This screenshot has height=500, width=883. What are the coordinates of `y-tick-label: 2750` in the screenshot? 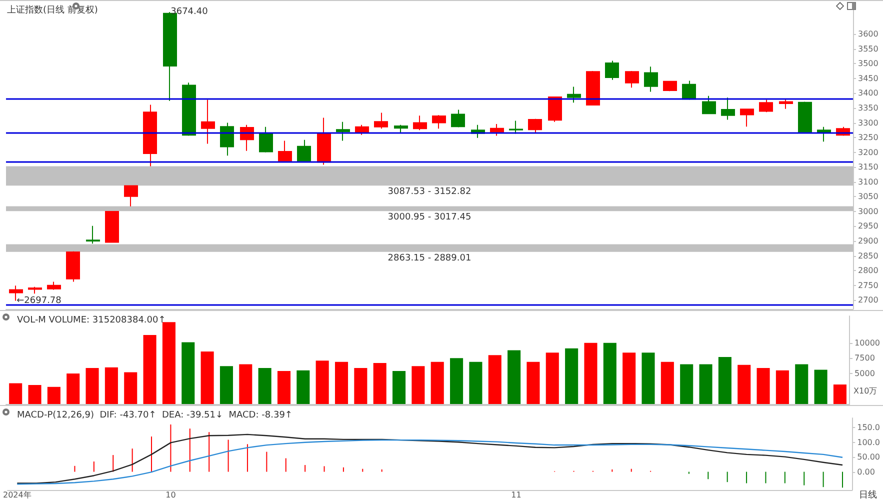 It's located at (868, 285).